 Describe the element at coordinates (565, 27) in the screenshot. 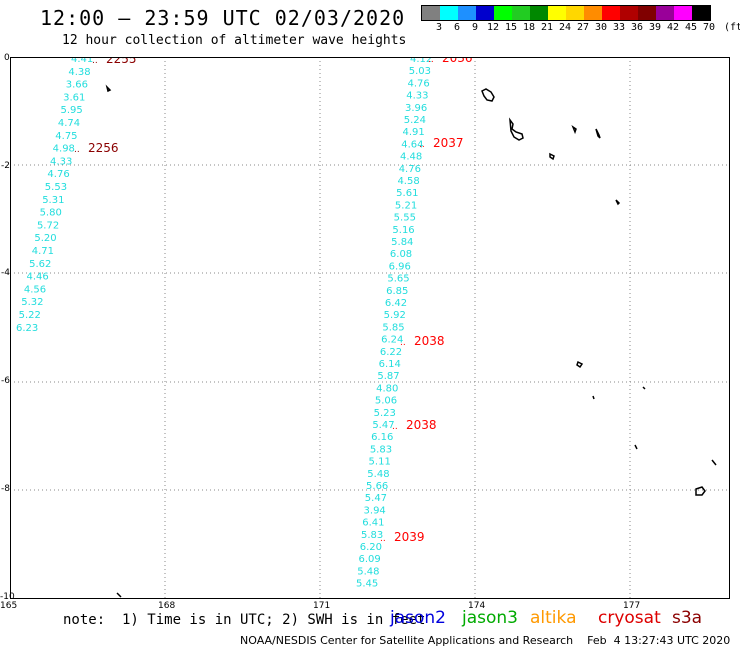

I see `legend-label: 24` at that location.